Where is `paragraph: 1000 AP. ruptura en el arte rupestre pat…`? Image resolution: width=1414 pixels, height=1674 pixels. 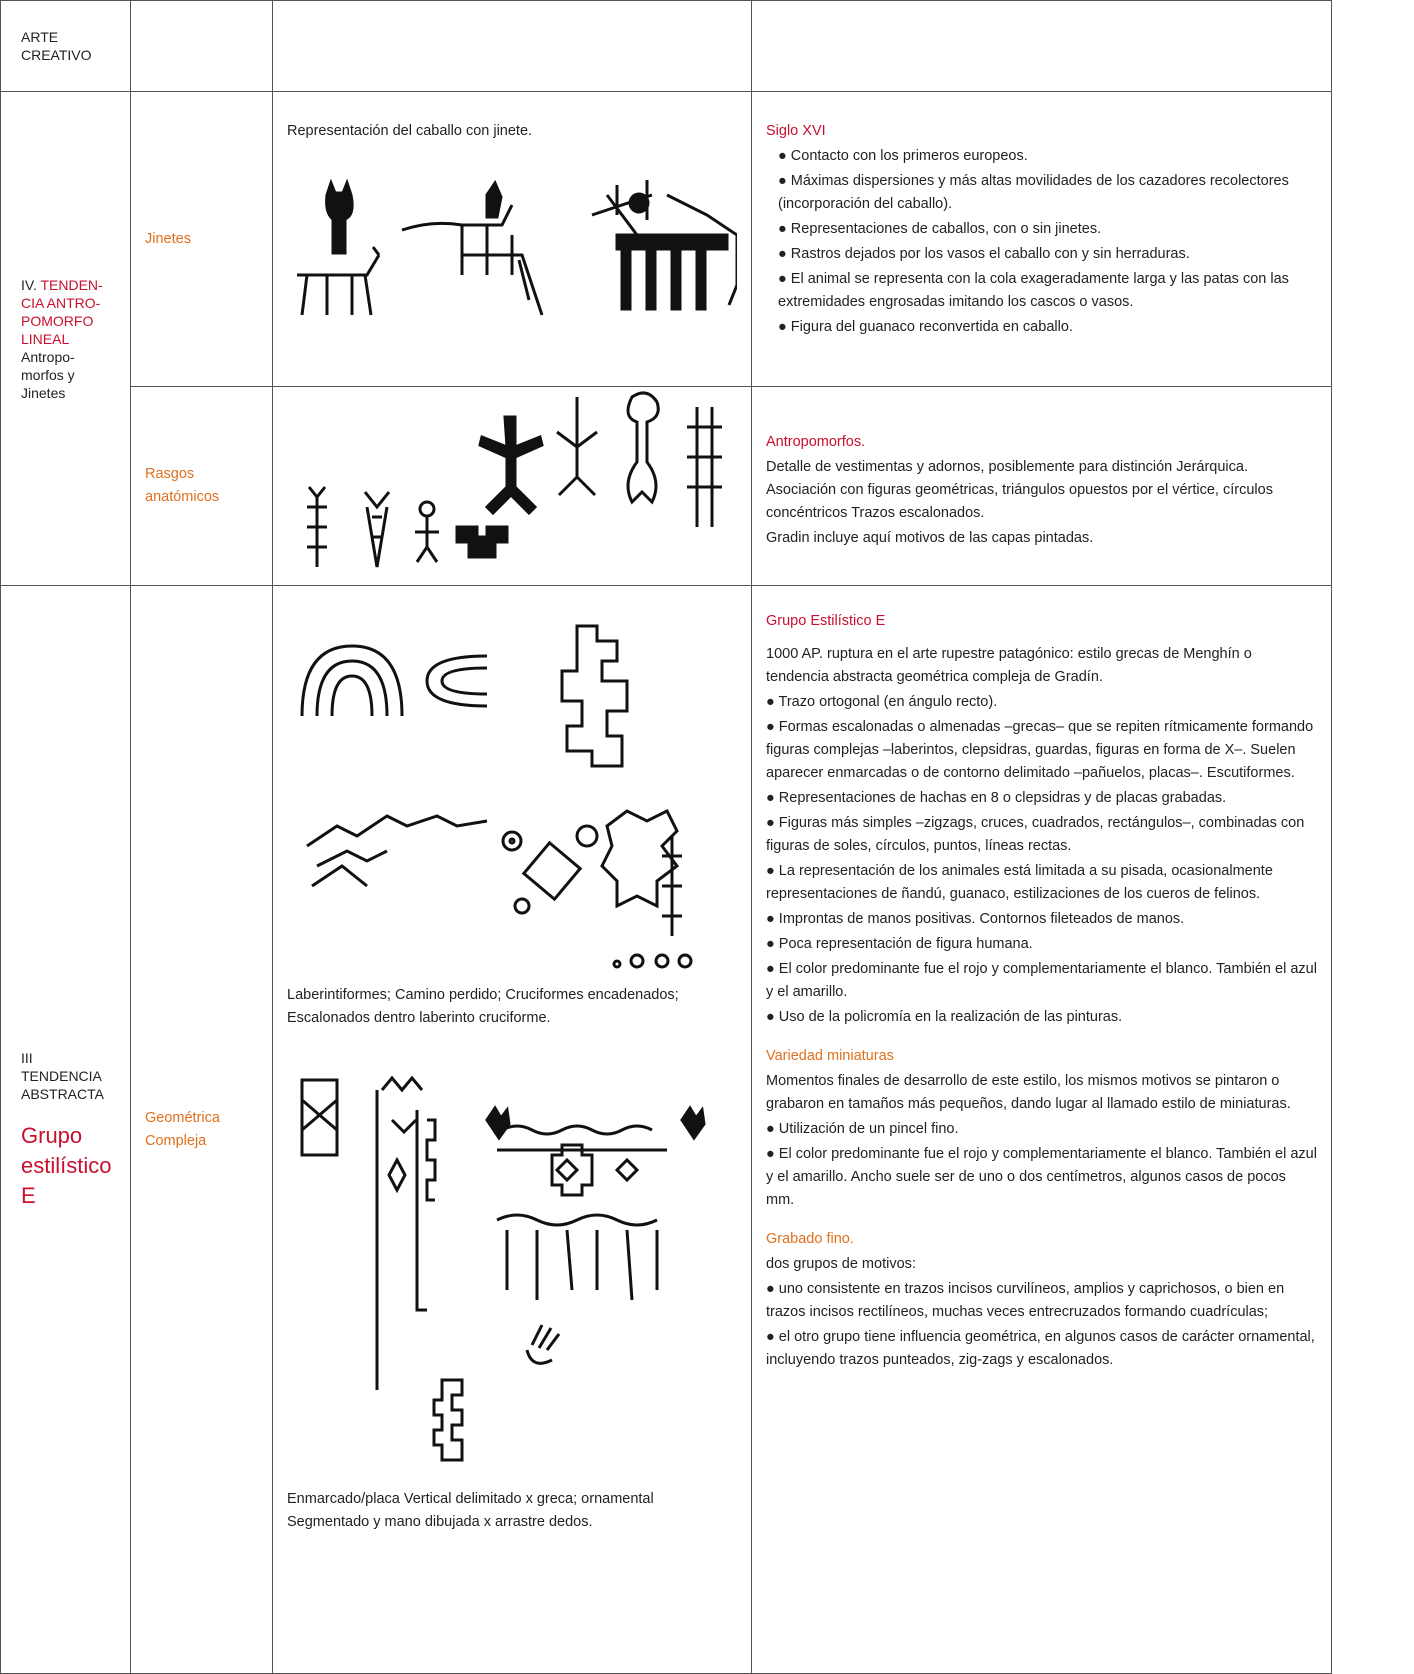
paragraph: 1000 AP. ruptura en el arte rupestre pat… is located at coordinates (1009, 665).